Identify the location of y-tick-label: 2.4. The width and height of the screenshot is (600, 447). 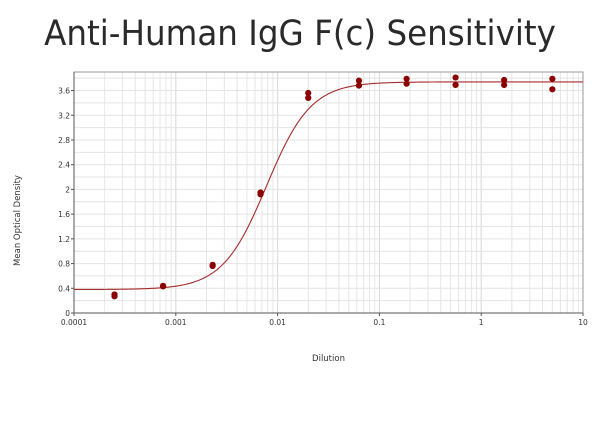
(64, 165).